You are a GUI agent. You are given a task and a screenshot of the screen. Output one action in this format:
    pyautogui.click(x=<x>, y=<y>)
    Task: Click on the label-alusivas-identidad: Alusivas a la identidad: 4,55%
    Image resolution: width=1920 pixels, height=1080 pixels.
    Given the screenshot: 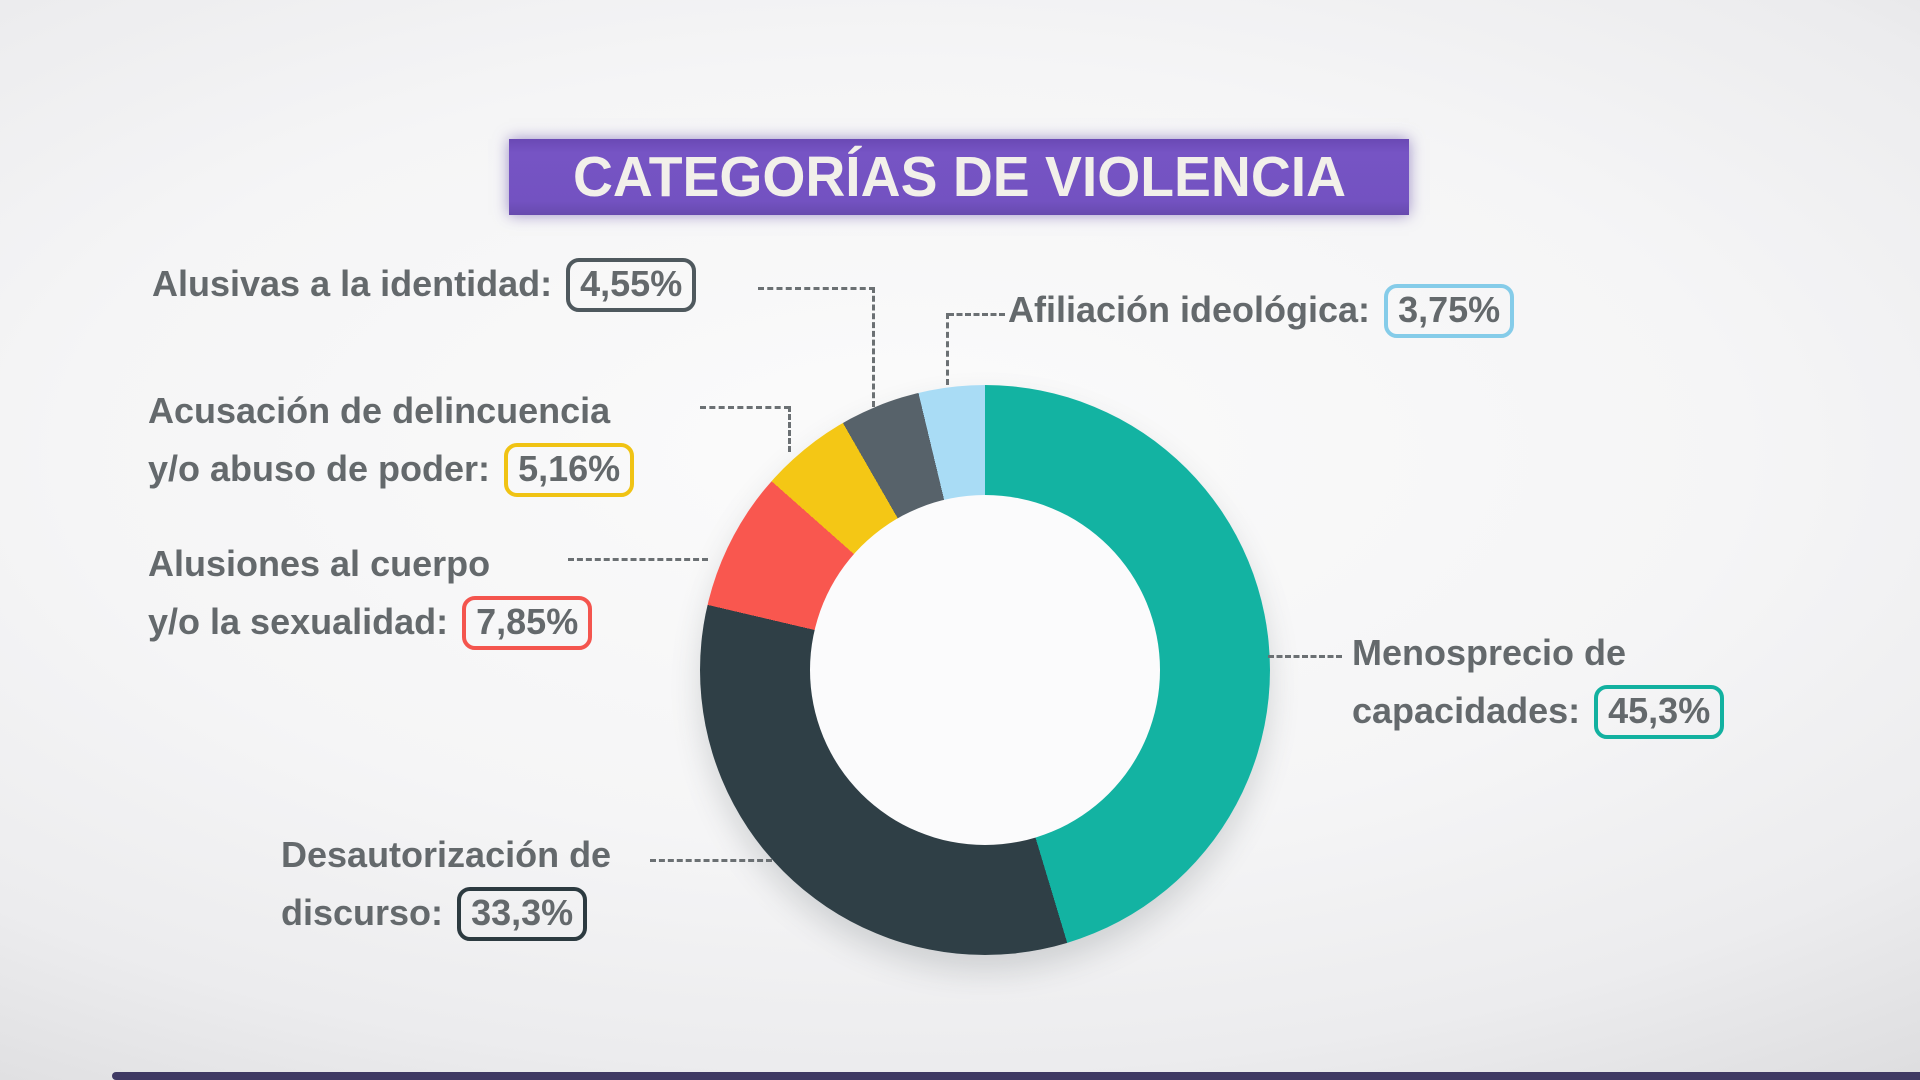 What is the action you would take?
    pyautogui.click(x=424, y=285)
    